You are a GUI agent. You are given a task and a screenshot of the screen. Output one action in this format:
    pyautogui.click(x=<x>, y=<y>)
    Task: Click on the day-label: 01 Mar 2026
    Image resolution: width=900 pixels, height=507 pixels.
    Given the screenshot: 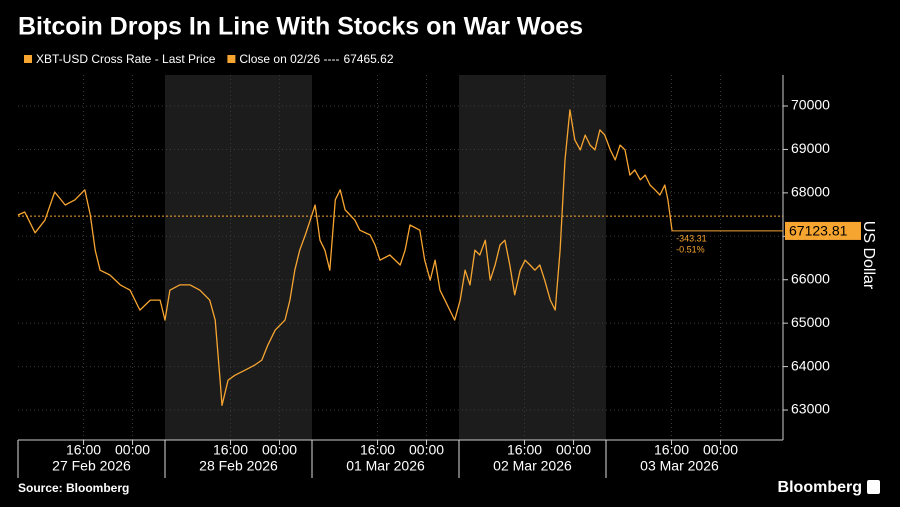 What is the action you would take?
    pyautogui.click(x=385, y=466)
    